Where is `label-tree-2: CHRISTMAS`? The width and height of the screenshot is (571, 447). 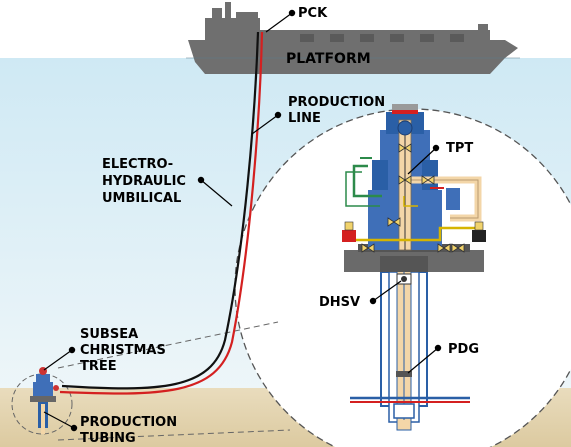 label-tree-2: CHRISTMAS is located at coordinates (123, 350).